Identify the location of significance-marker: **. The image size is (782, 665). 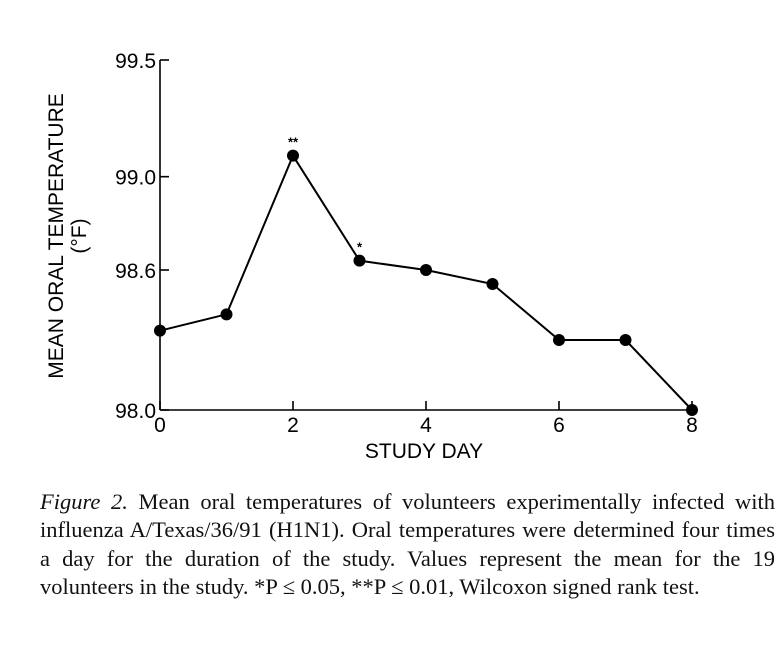
(293, 142).